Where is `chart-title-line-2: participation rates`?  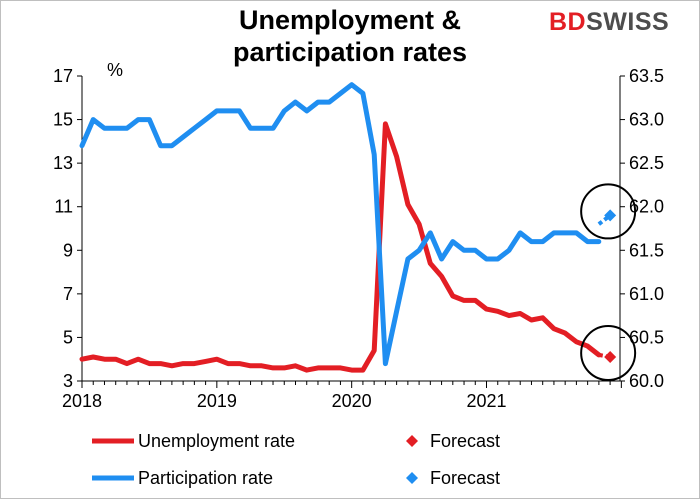 chart-title-line-2: participation rates is located at coordinates (350, 52).